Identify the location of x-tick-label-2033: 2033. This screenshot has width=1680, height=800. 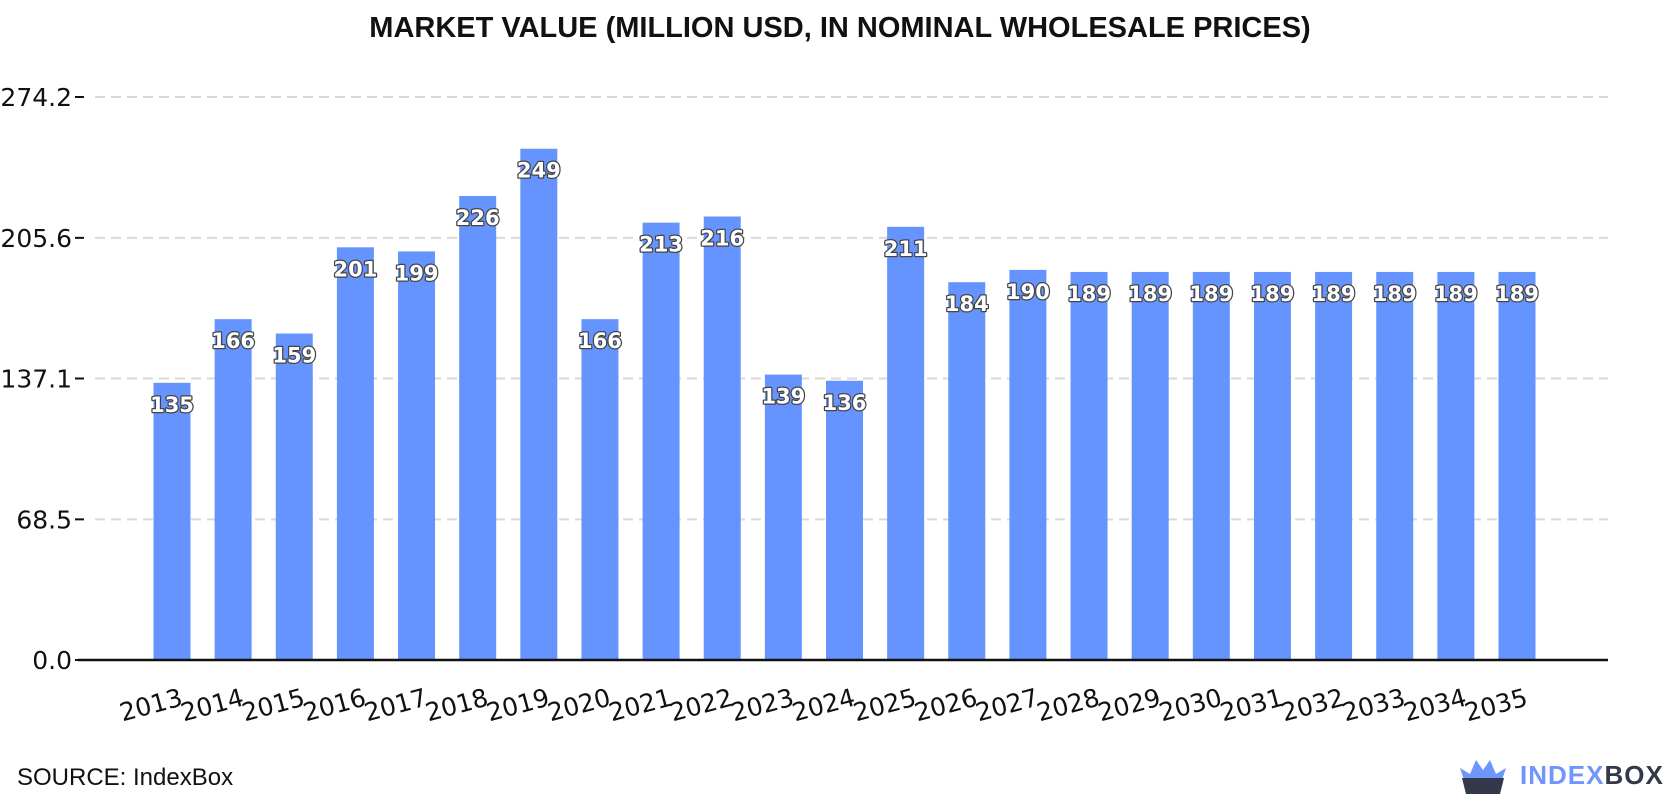
(1373, 705).